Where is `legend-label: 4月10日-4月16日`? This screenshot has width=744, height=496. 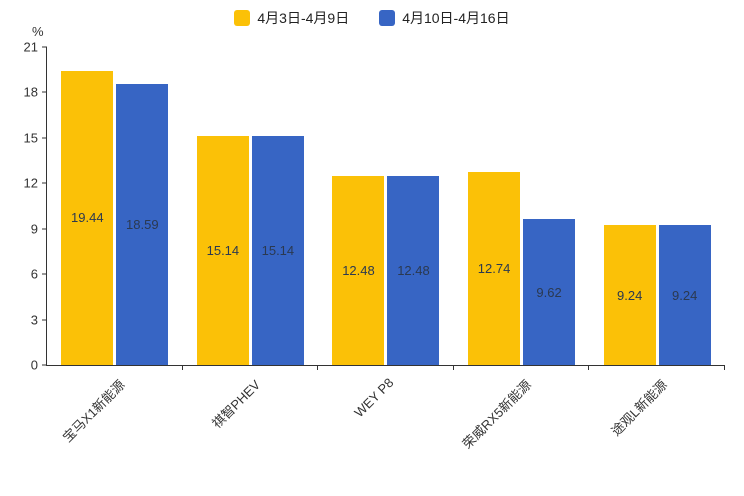
legend-label: 4月10日-4月16日 is located at coordinates (456, 18).